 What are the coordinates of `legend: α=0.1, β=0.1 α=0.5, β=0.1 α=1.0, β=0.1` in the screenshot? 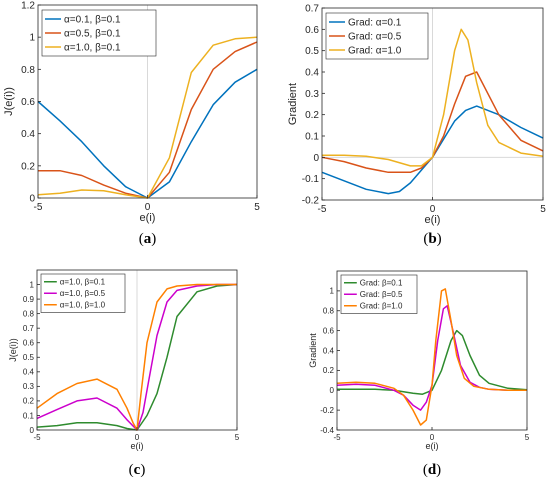 It's located at (99, 33).